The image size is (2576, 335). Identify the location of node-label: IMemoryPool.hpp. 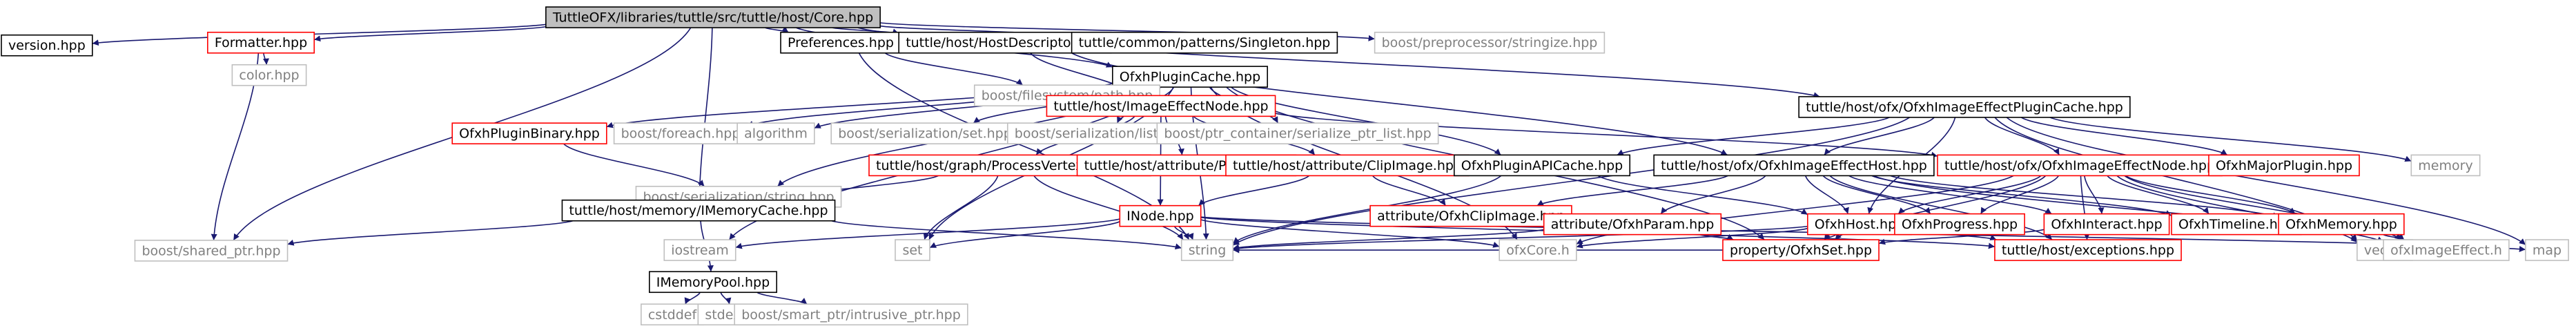
(713, 282).